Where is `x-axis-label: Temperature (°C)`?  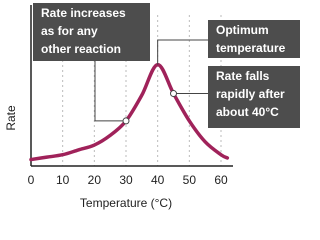 x-axis-label: Temperature (°C) is located at coordinates (126, 203).